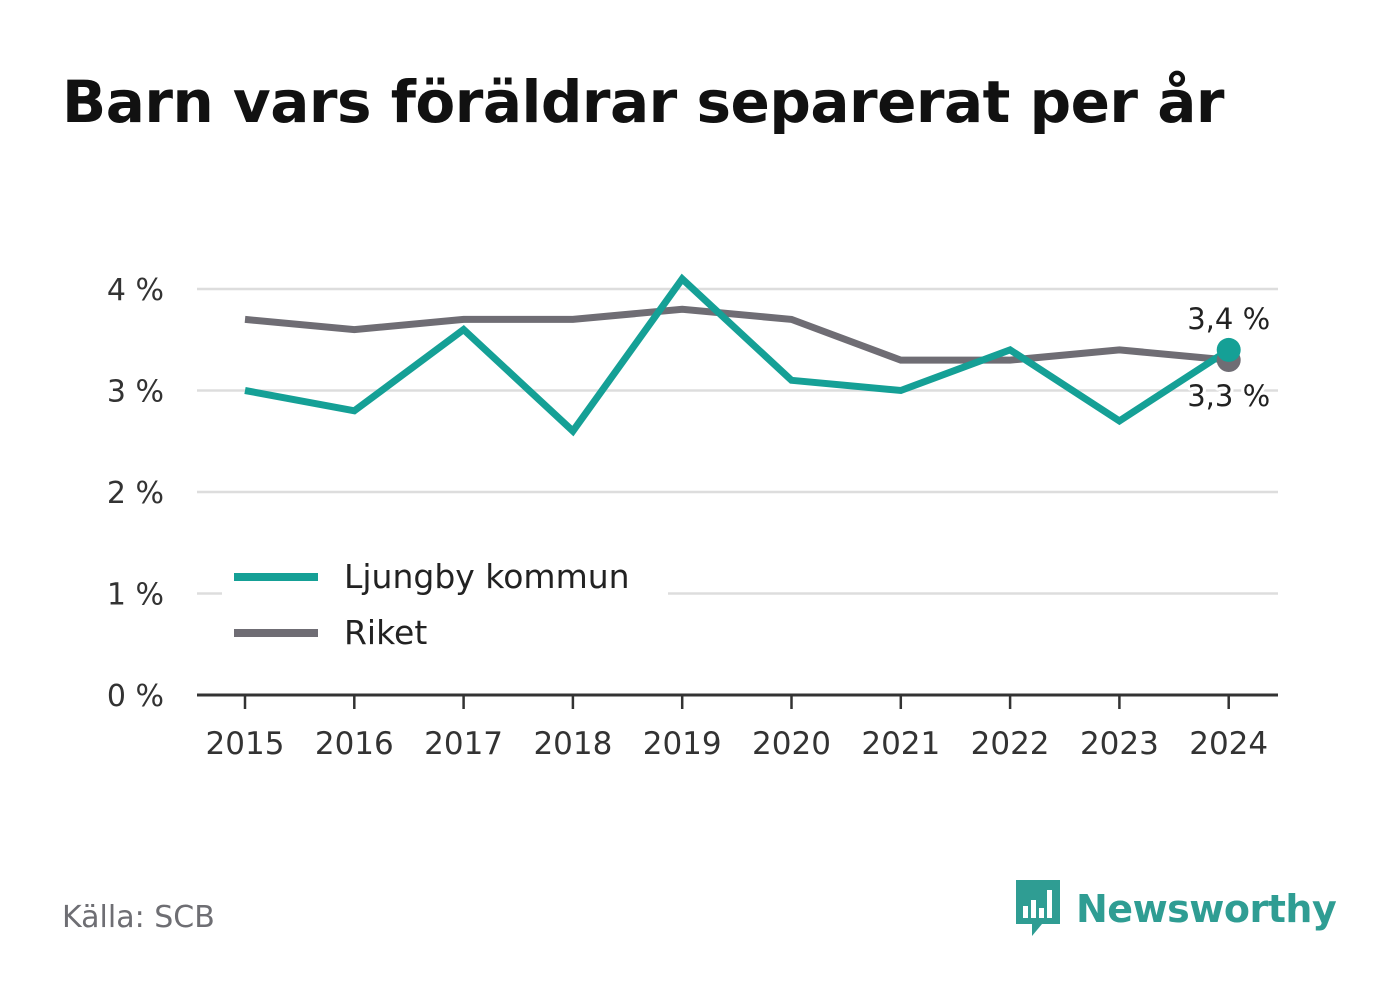  I want to click on newsworthy-logo-icon, so click(1038, 908).